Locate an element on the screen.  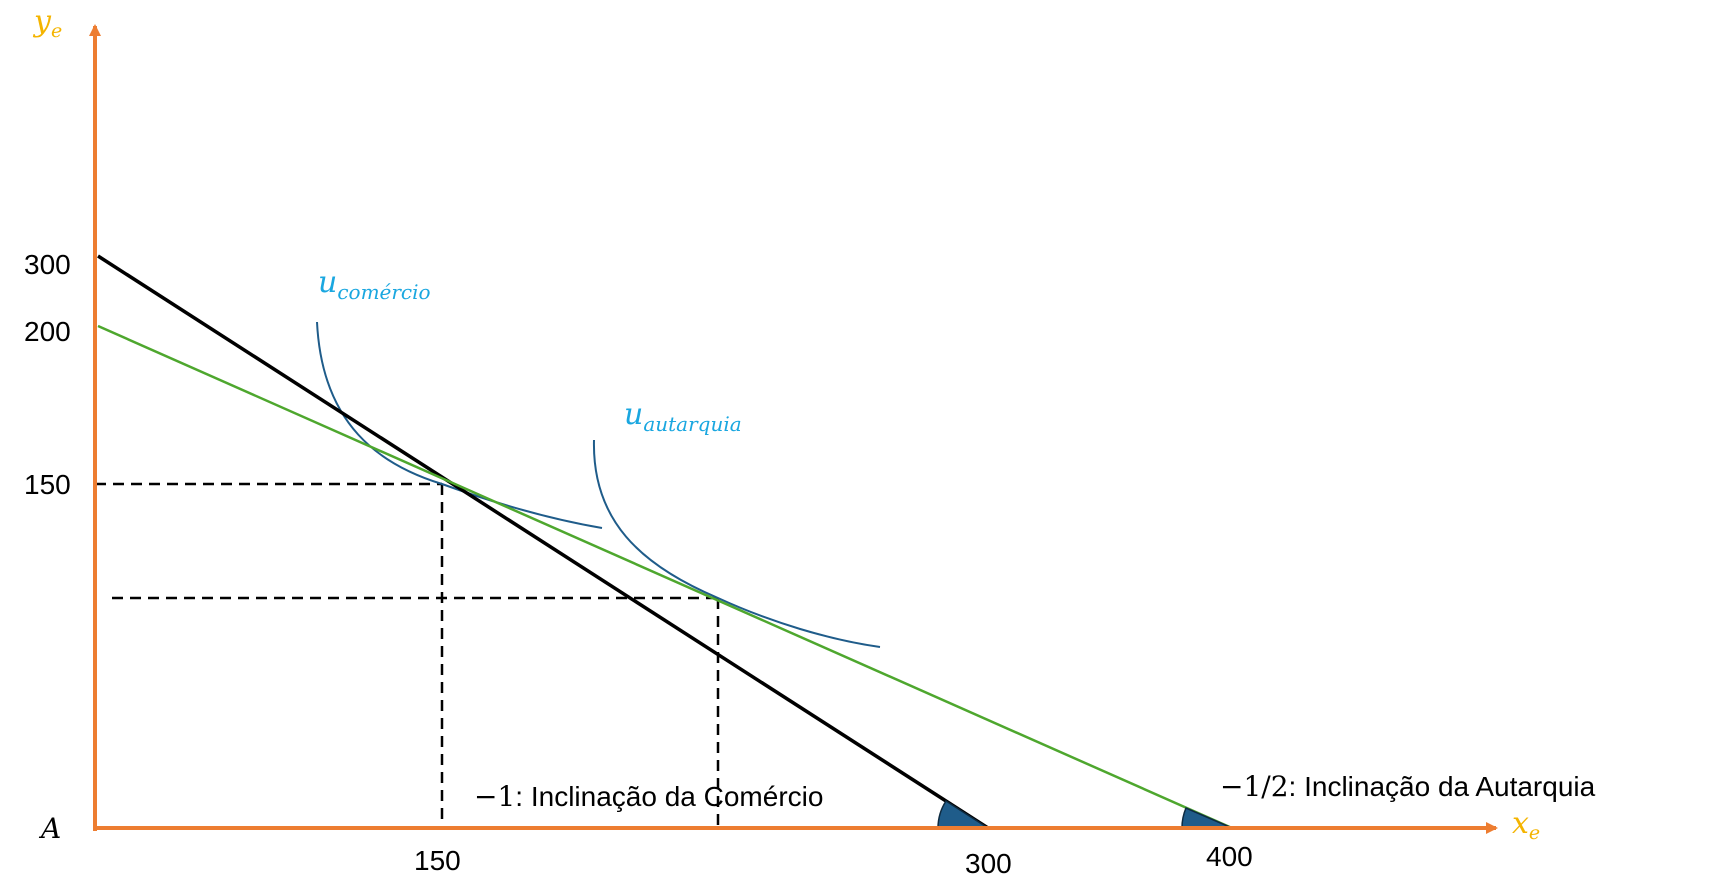
angle-marker-autarky is located at coordinates (1207, 818).